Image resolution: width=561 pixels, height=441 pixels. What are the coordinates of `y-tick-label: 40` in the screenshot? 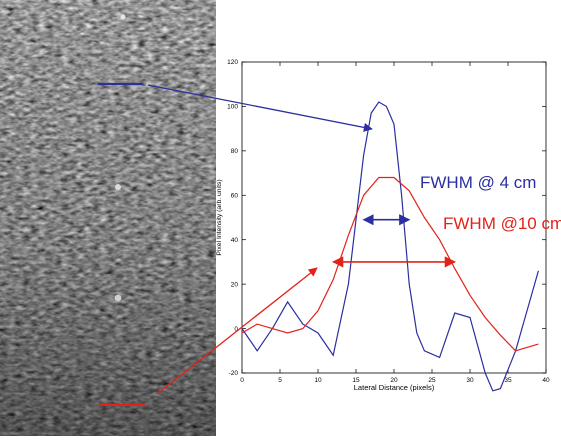 It's located at (235, 240).